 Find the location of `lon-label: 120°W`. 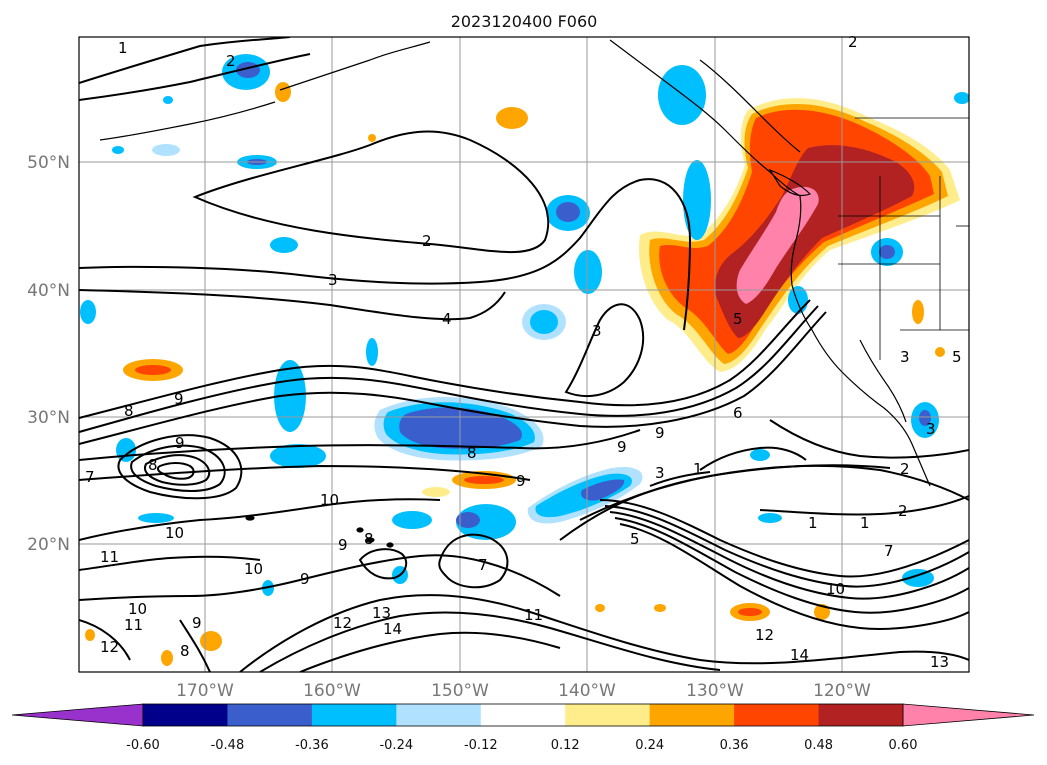

lon-label: 120°W is located at coordinates (842, 691).